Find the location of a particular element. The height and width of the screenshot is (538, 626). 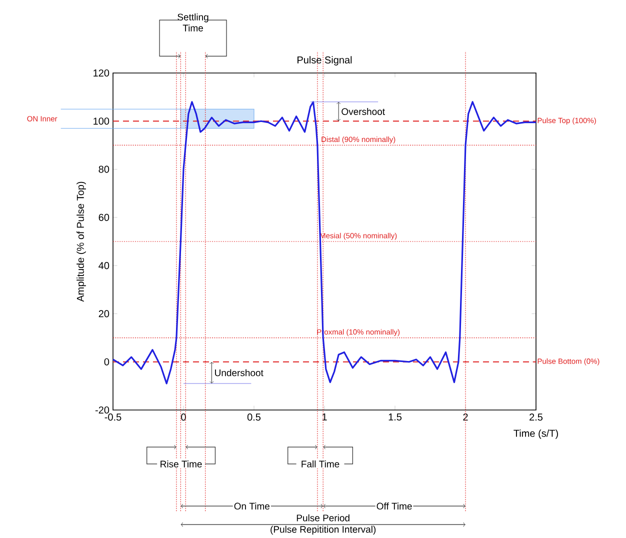

y-tick-label: 80 is located at coordinates (104, 169).